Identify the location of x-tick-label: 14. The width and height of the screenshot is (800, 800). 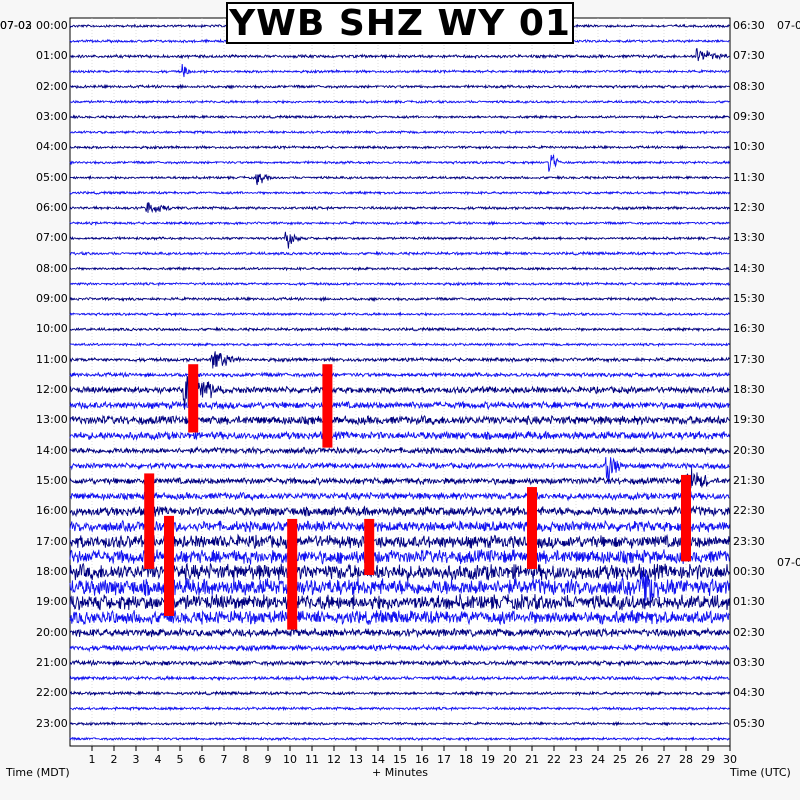
(378, 759).